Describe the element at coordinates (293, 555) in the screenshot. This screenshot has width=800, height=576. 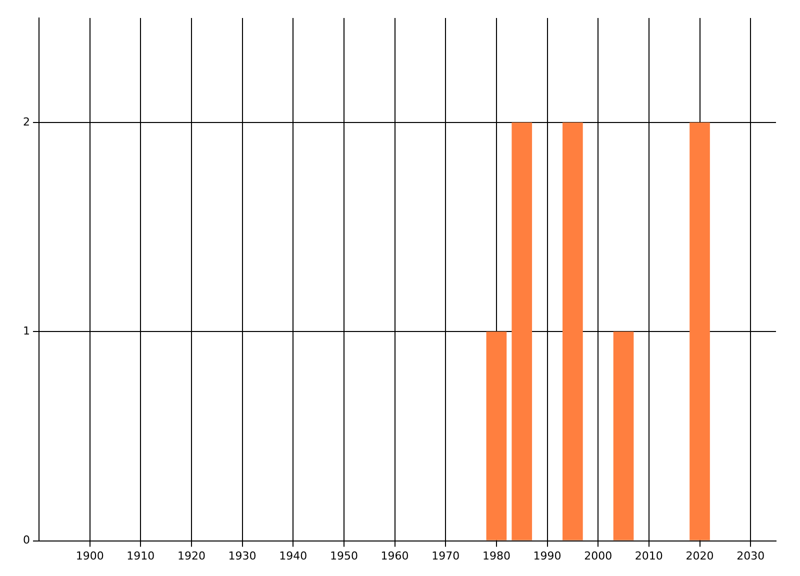
I see `x-tick-label: 1940` at that location.